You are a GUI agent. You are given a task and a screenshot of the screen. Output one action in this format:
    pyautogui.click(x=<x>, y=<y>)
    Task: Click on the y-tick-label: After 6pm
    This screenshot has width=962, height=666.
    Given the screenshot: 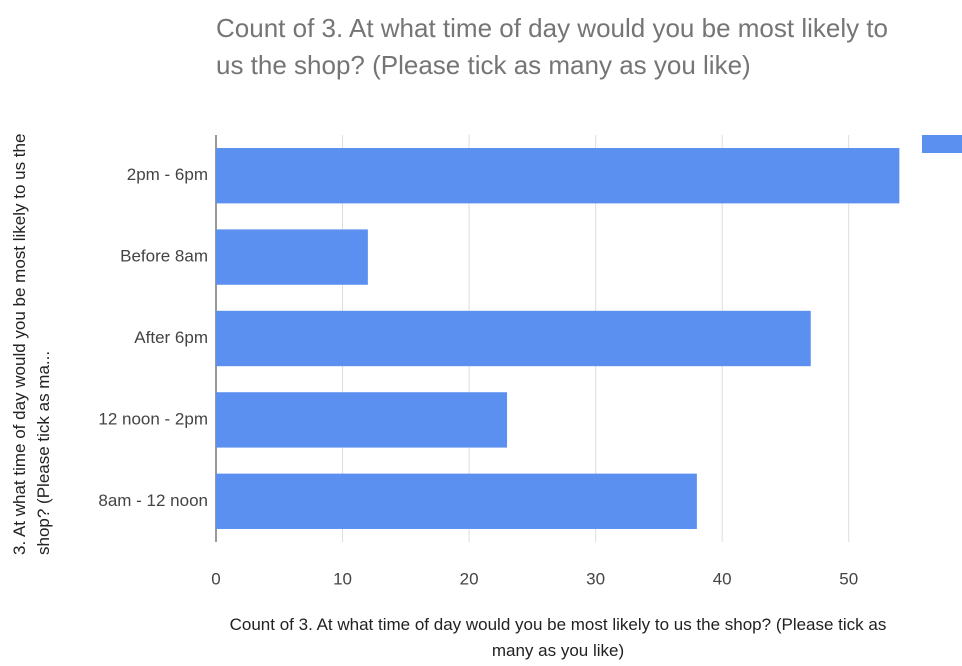 What is the action you would take?
    pyautogui.click(x=171, y=337)
    